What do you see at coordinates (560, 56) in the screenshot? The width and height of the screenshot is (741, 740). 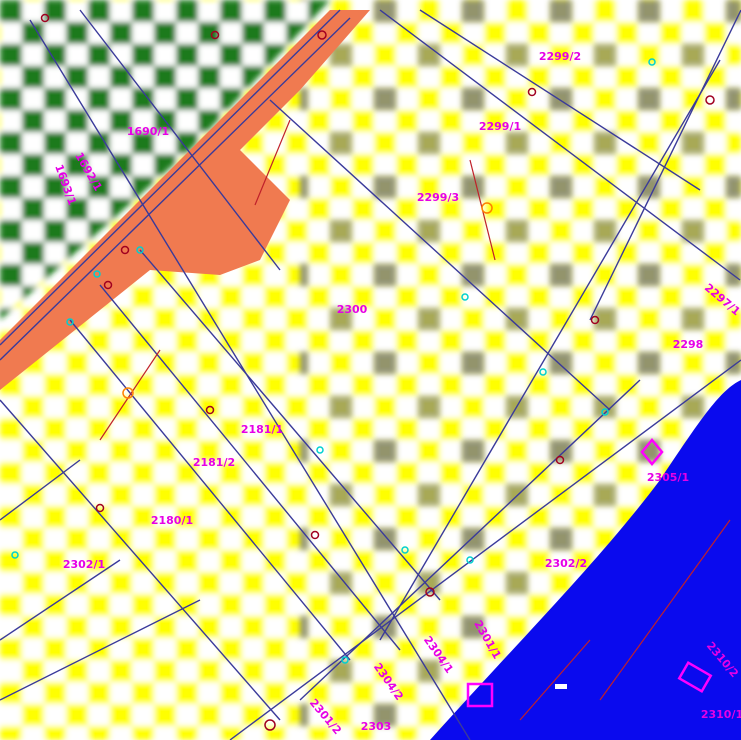 I see `parcel-label: 2299/2` at bounding box center [560, 56].